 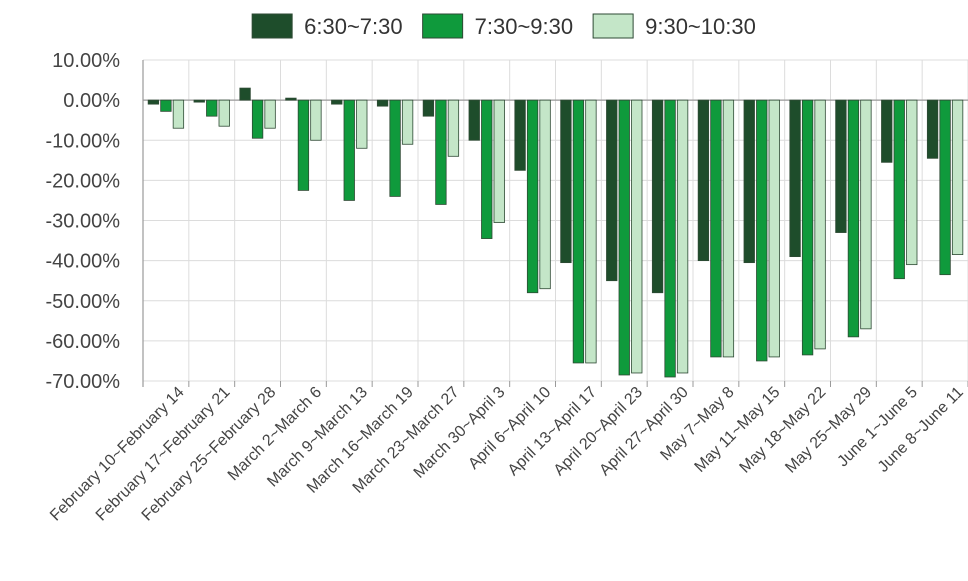 I want to click on x-tick-label: June 8~June 11, so click(x=921, y=430).